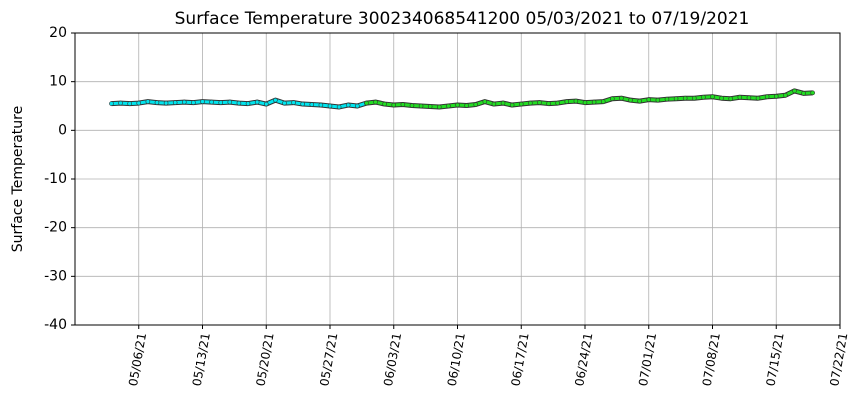  What do you see at coordinates (201, 360) in the screenshot?
I see `x-tick-label: 05/13/21` at bounding box center [201, 360].